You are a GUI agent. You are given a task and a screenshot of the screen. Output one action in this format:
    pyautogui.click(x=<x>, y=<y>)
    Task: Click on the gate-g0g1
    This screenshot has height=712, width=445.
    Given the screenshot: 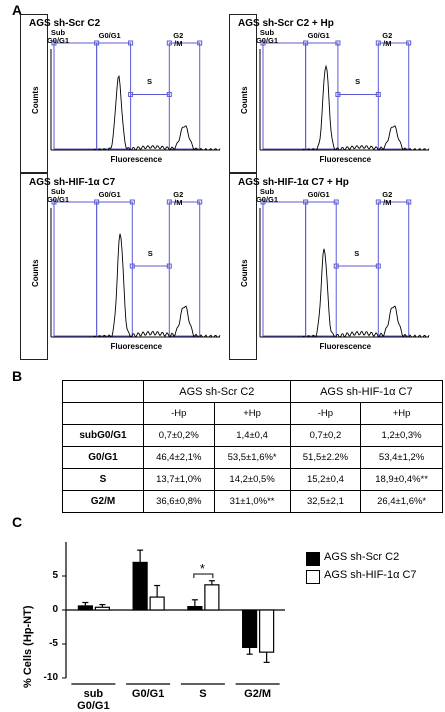 What is the action you would take?
    pyautogui.click(x=114, y=269)
    